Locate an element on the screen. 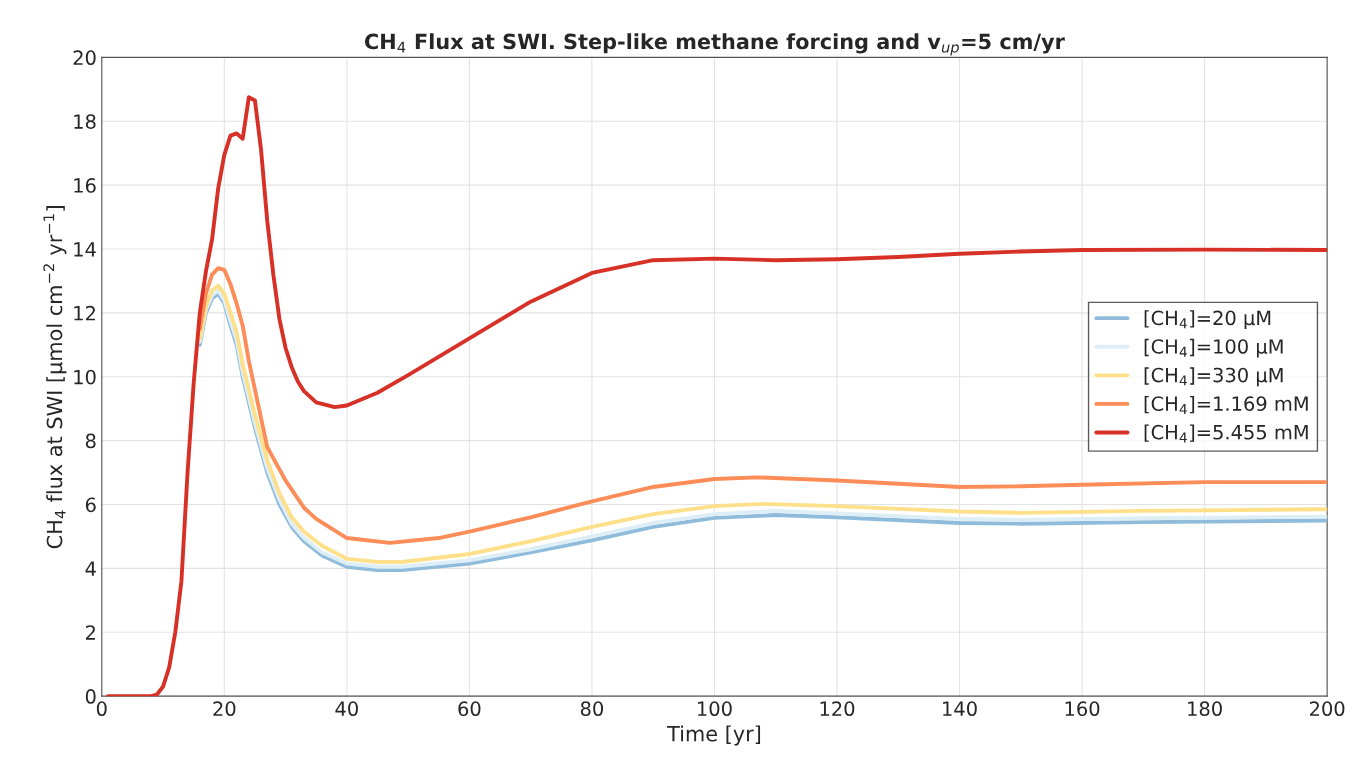  y-tick-label: 16 is located at coordinates (85, 185).